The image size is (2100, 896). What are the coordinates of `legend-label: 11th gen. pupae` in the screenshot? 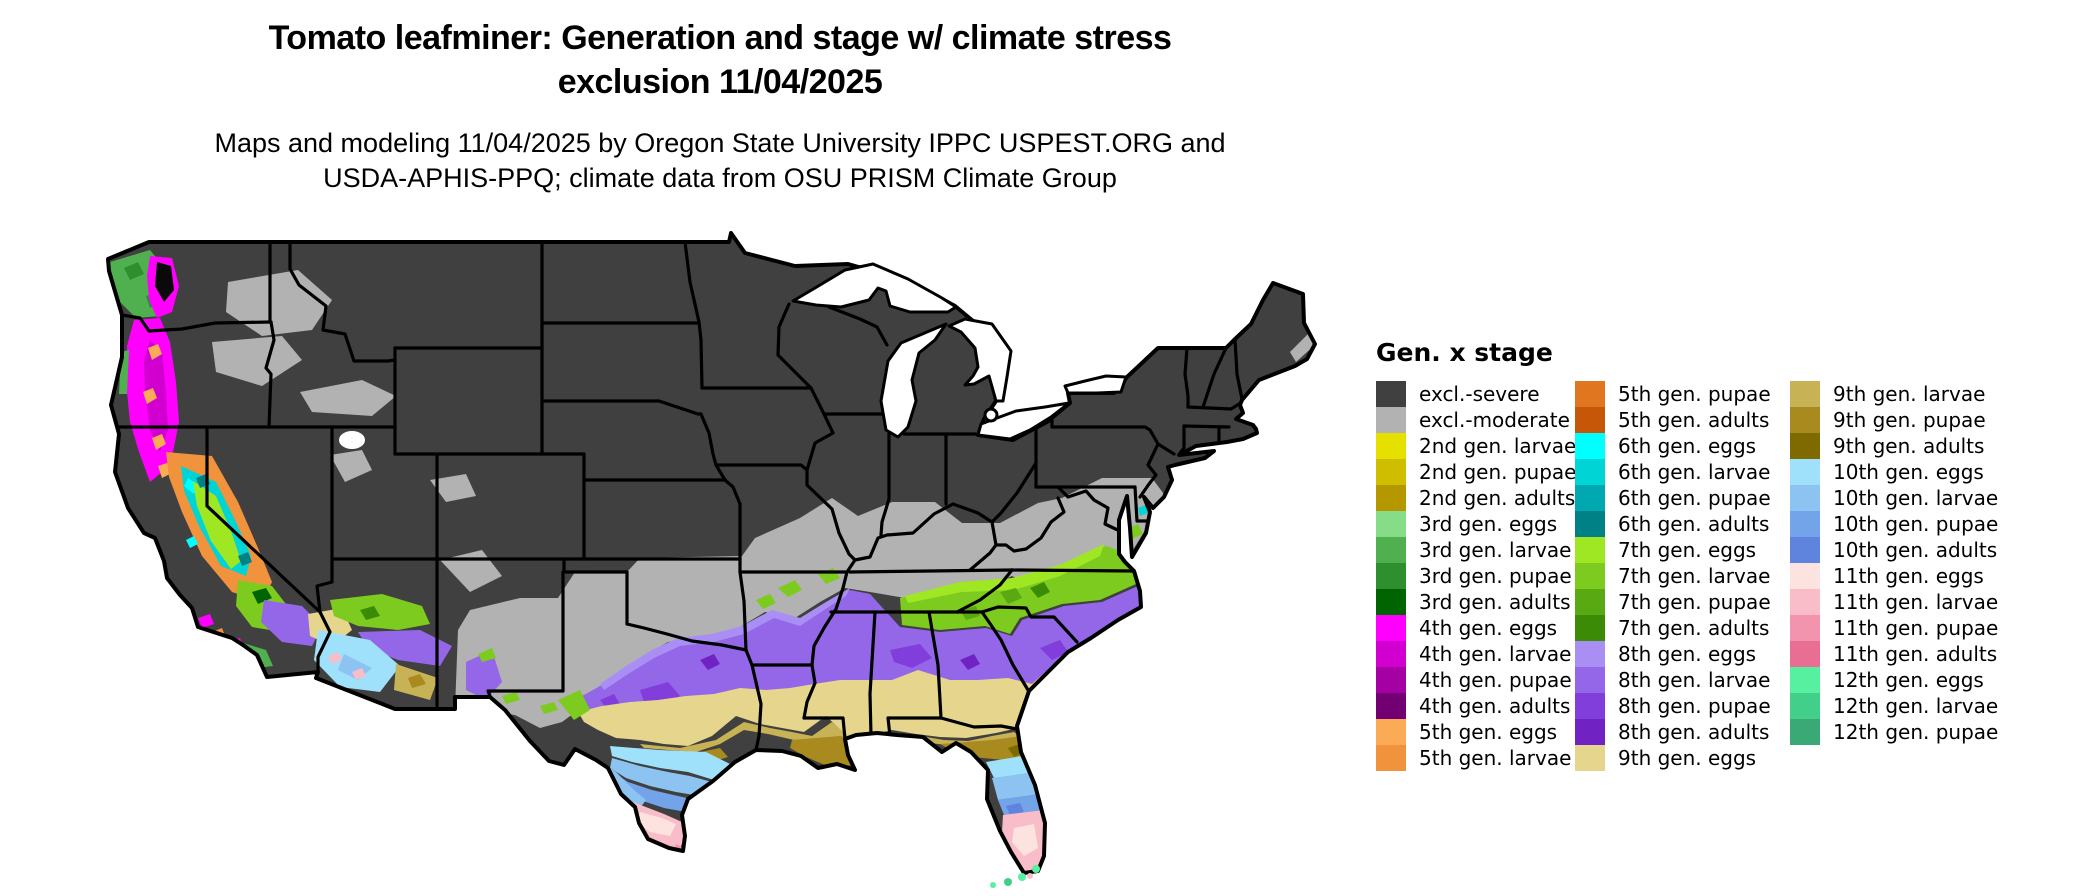 It's located at (1916, 628).